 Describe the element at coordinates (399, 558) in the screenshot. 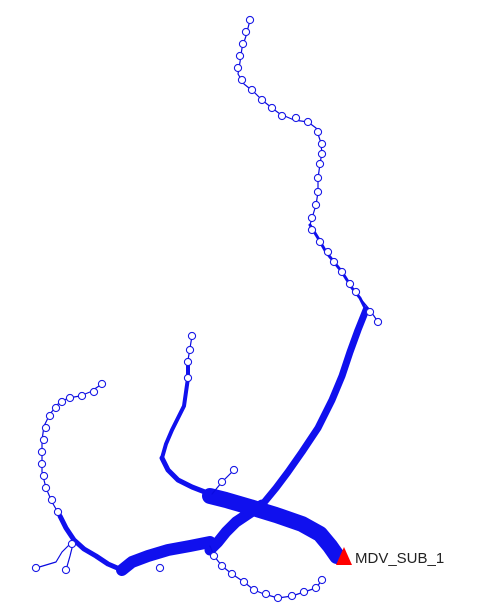

I see `substation-label: MDV_SUB_1` at that location.